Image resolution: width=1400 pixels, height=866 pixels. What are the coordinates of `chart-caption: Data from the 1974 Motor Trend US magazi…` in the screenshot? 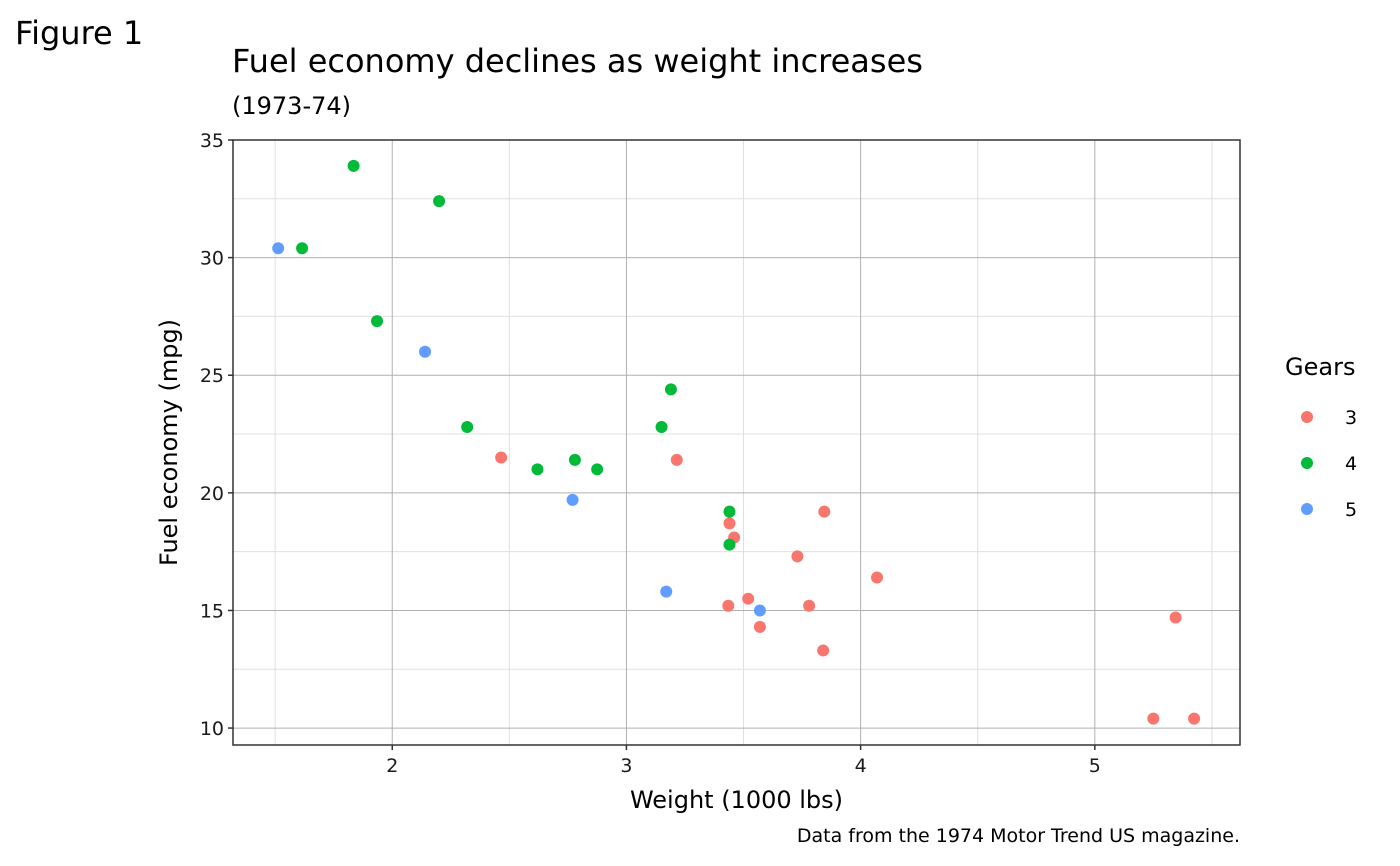 It's located at (1018, 836).